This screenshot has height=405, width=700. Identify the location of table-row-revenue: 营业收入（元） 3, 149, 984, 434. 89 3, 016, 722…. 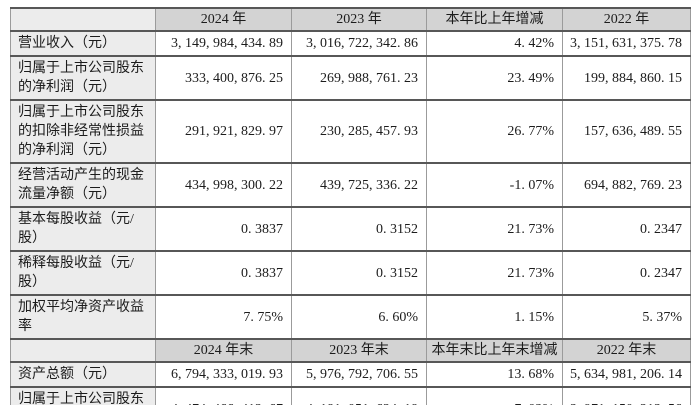
(350, 43).